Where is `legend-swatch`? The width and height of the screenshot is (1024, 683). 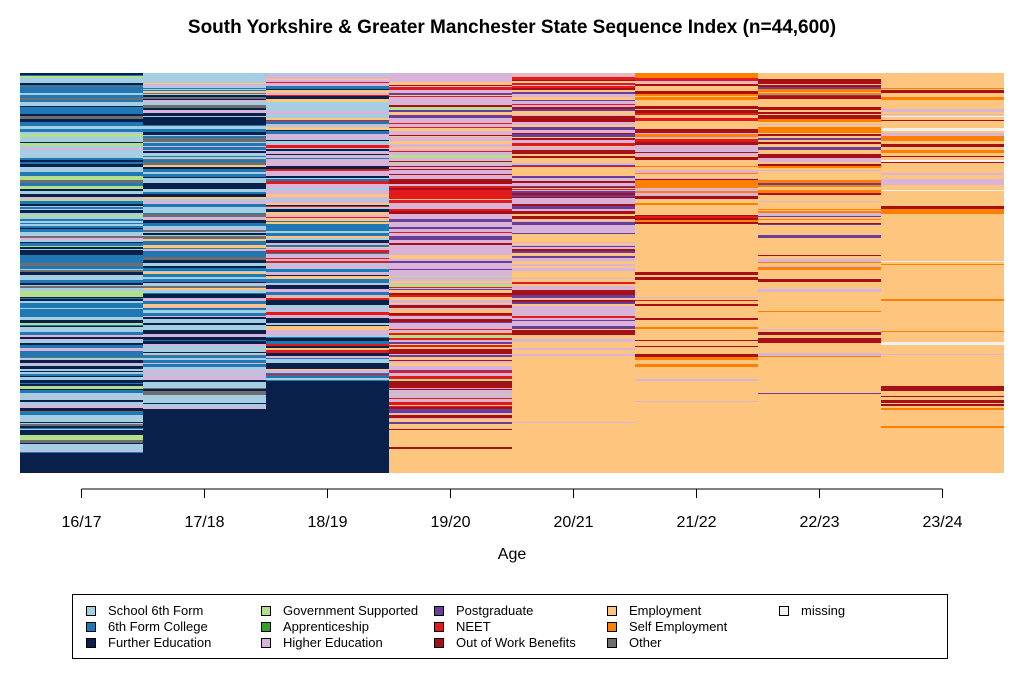 legend-swatch is located at coordinates (266, 627).